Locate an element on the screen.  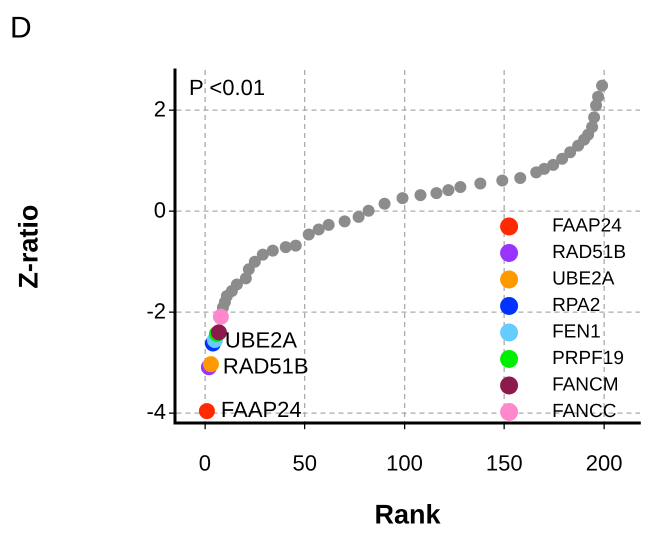
annotation: RAD51B is located at coordinates (265, 365).